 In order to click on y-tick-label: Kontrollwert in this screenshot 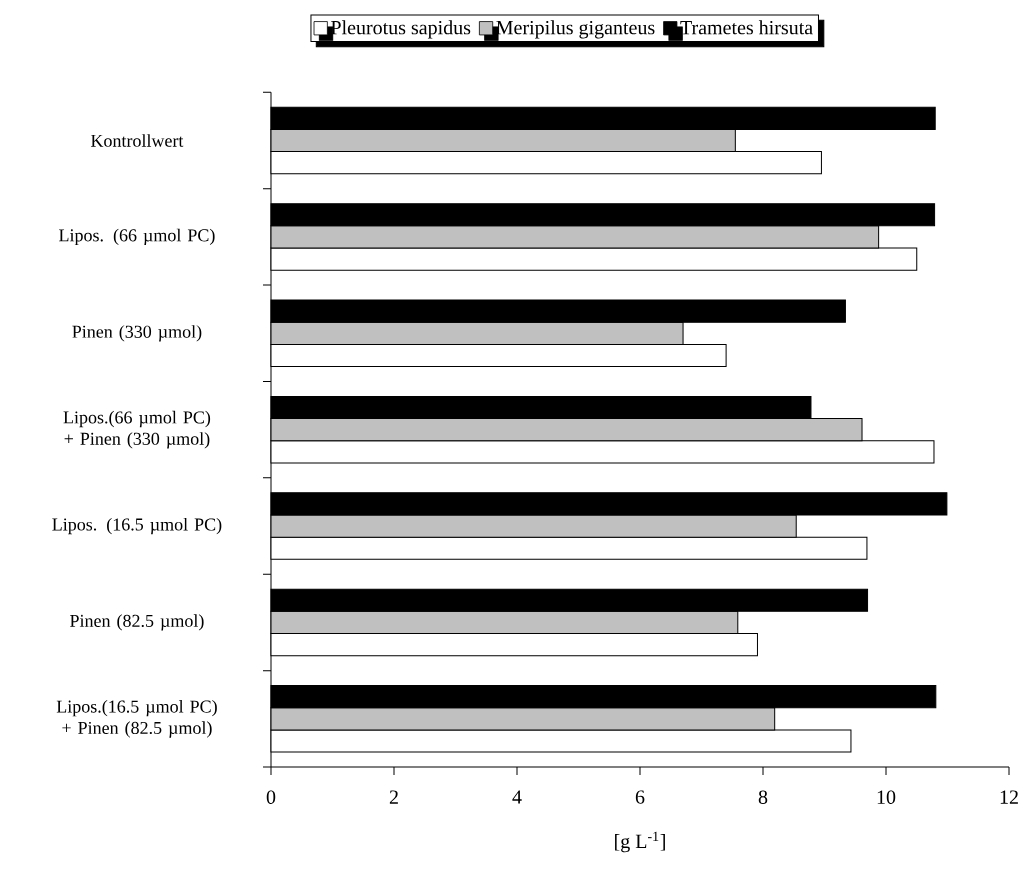, I will do `click(137, 140)`.